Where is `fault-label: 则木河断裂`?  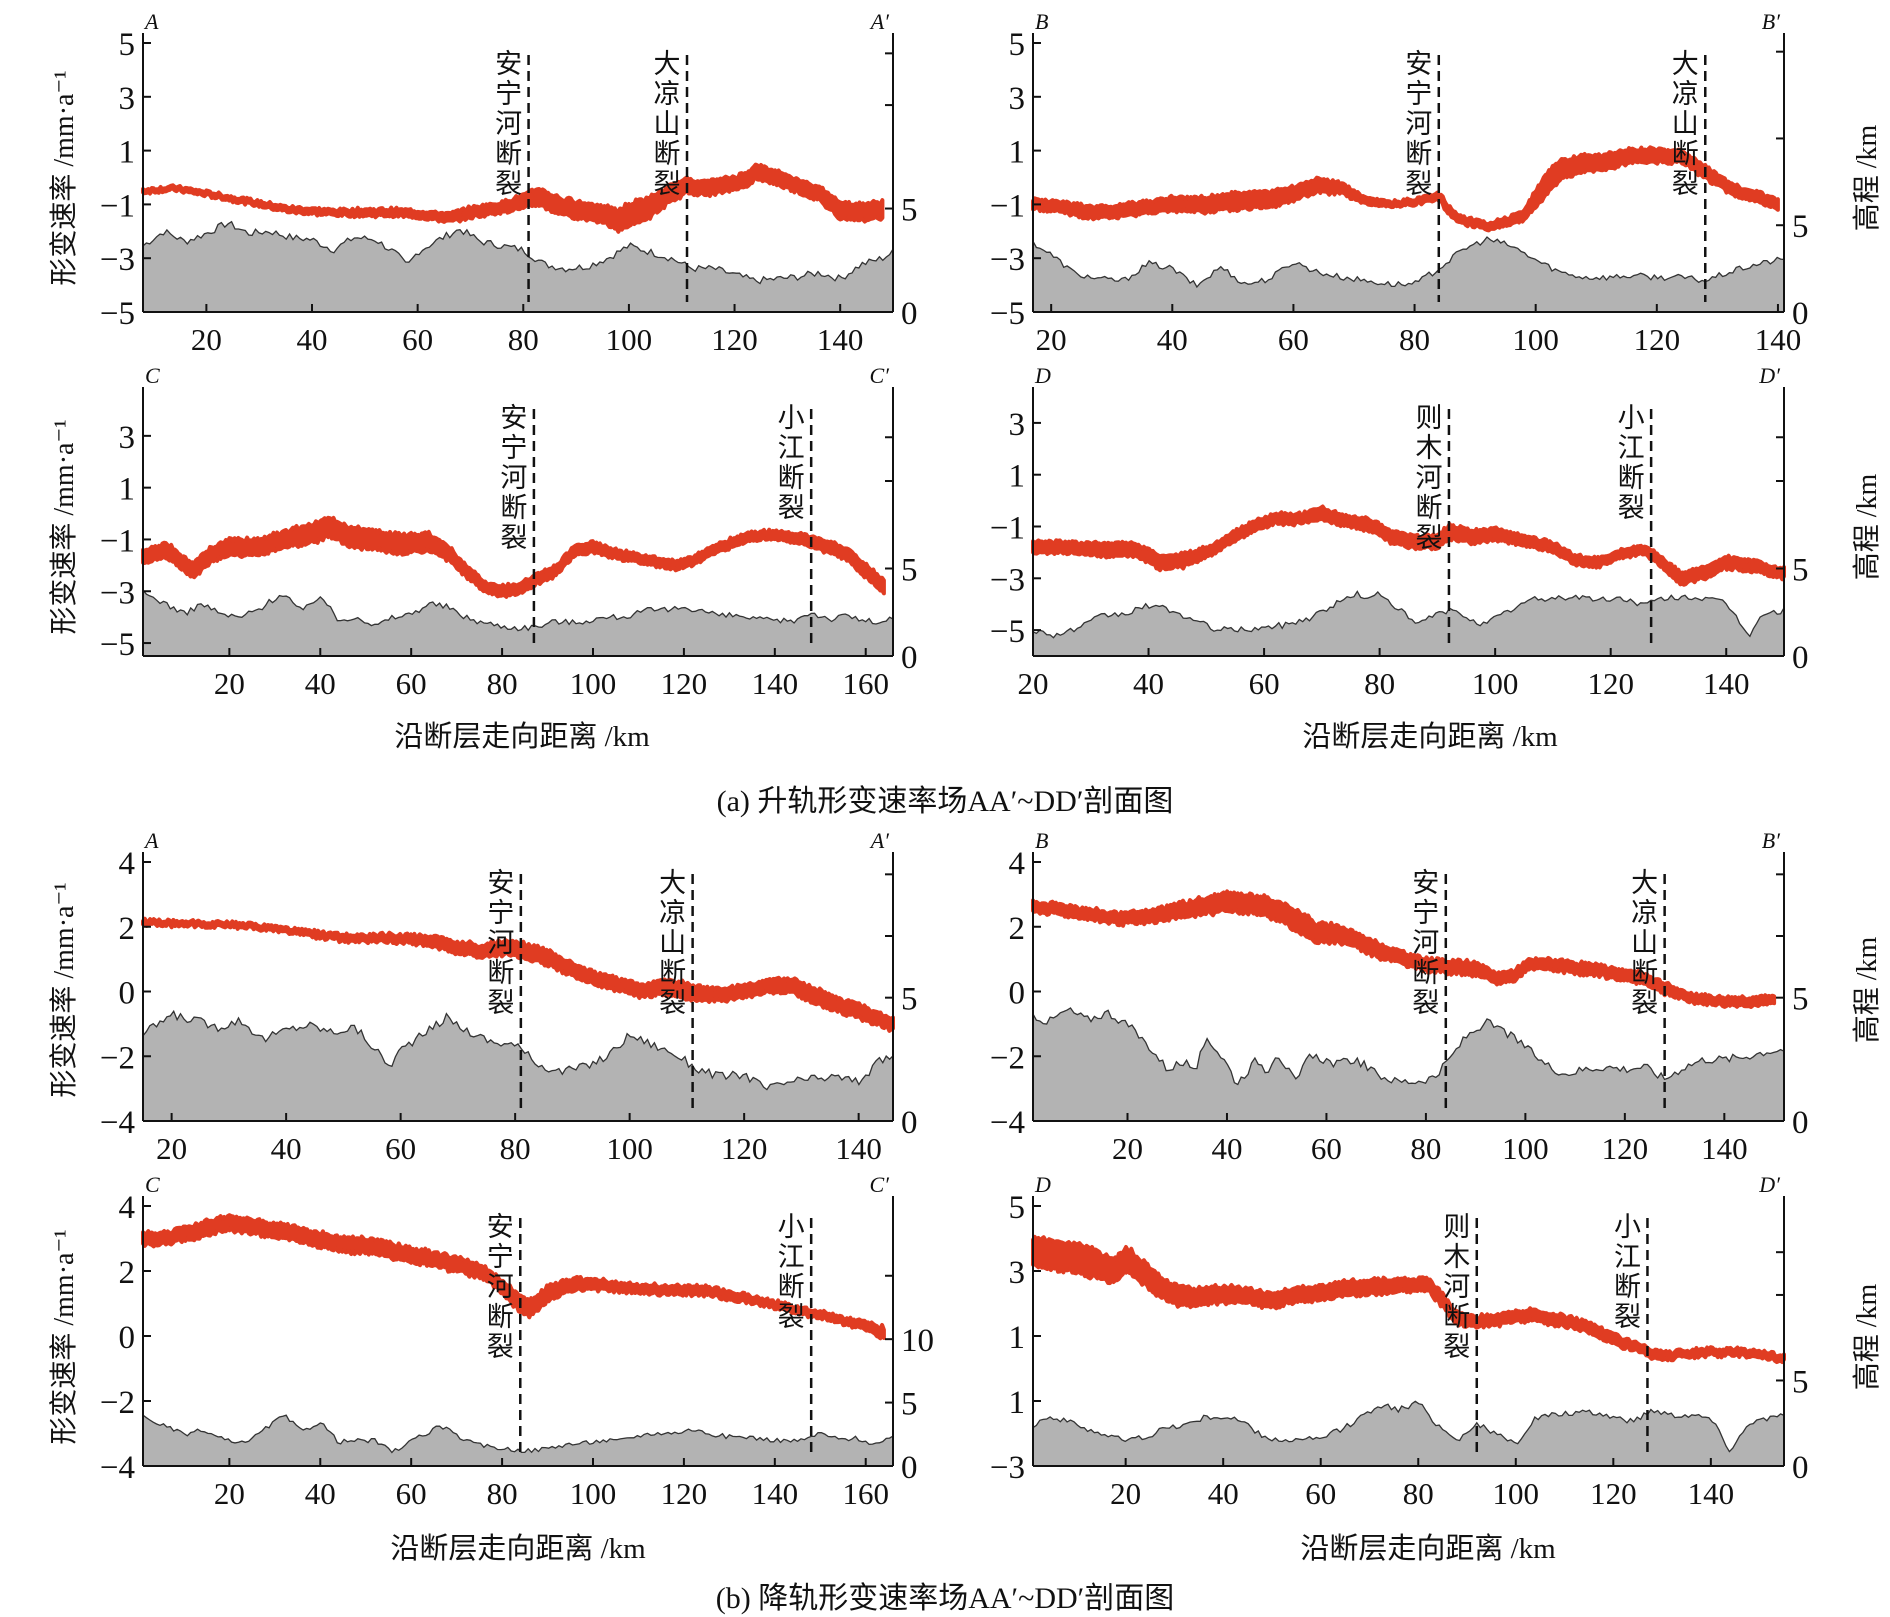
fault-label: 则木河断裂 is located at coordinates (1428, 478).